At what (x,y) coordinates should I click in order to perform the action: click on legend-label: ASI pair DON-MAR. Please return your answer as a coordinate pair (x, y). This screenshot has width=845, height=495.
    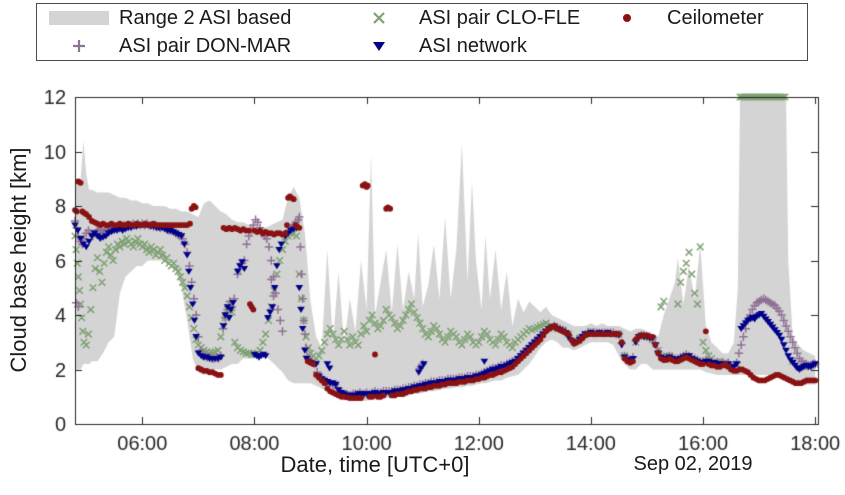
    Looking at the image, I should click on (205, 46).